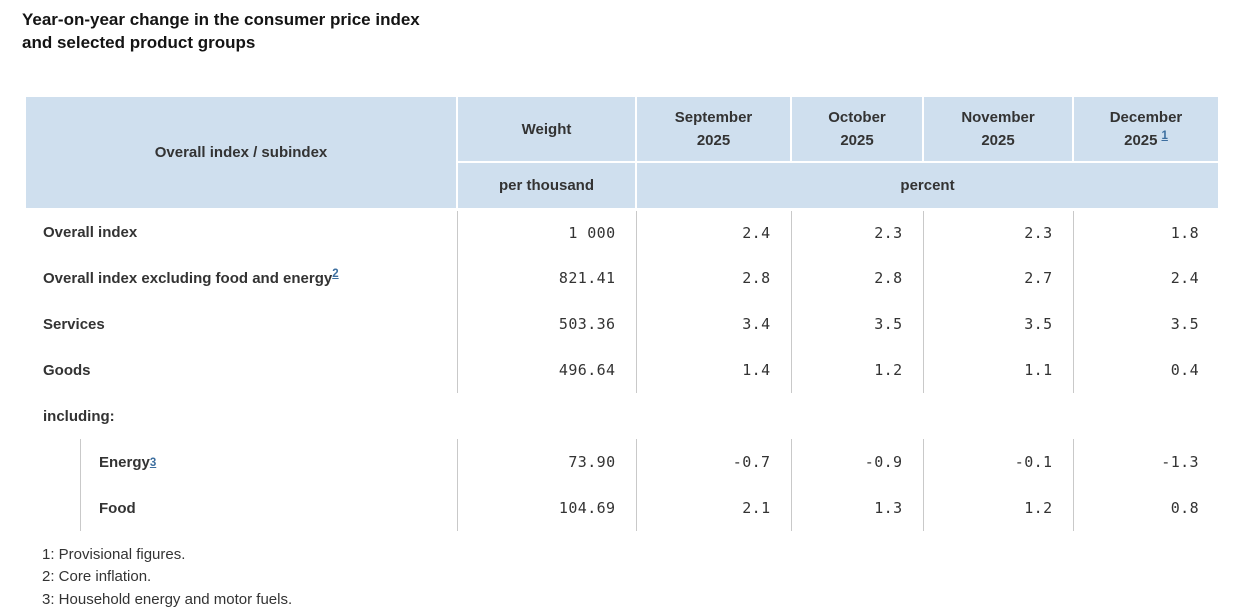 Image resolution: width=1235 pixels, height=615 pixels. Describe the element at coordinates (74, 324) in the screenshot. I see `row-label: Services` at that location.